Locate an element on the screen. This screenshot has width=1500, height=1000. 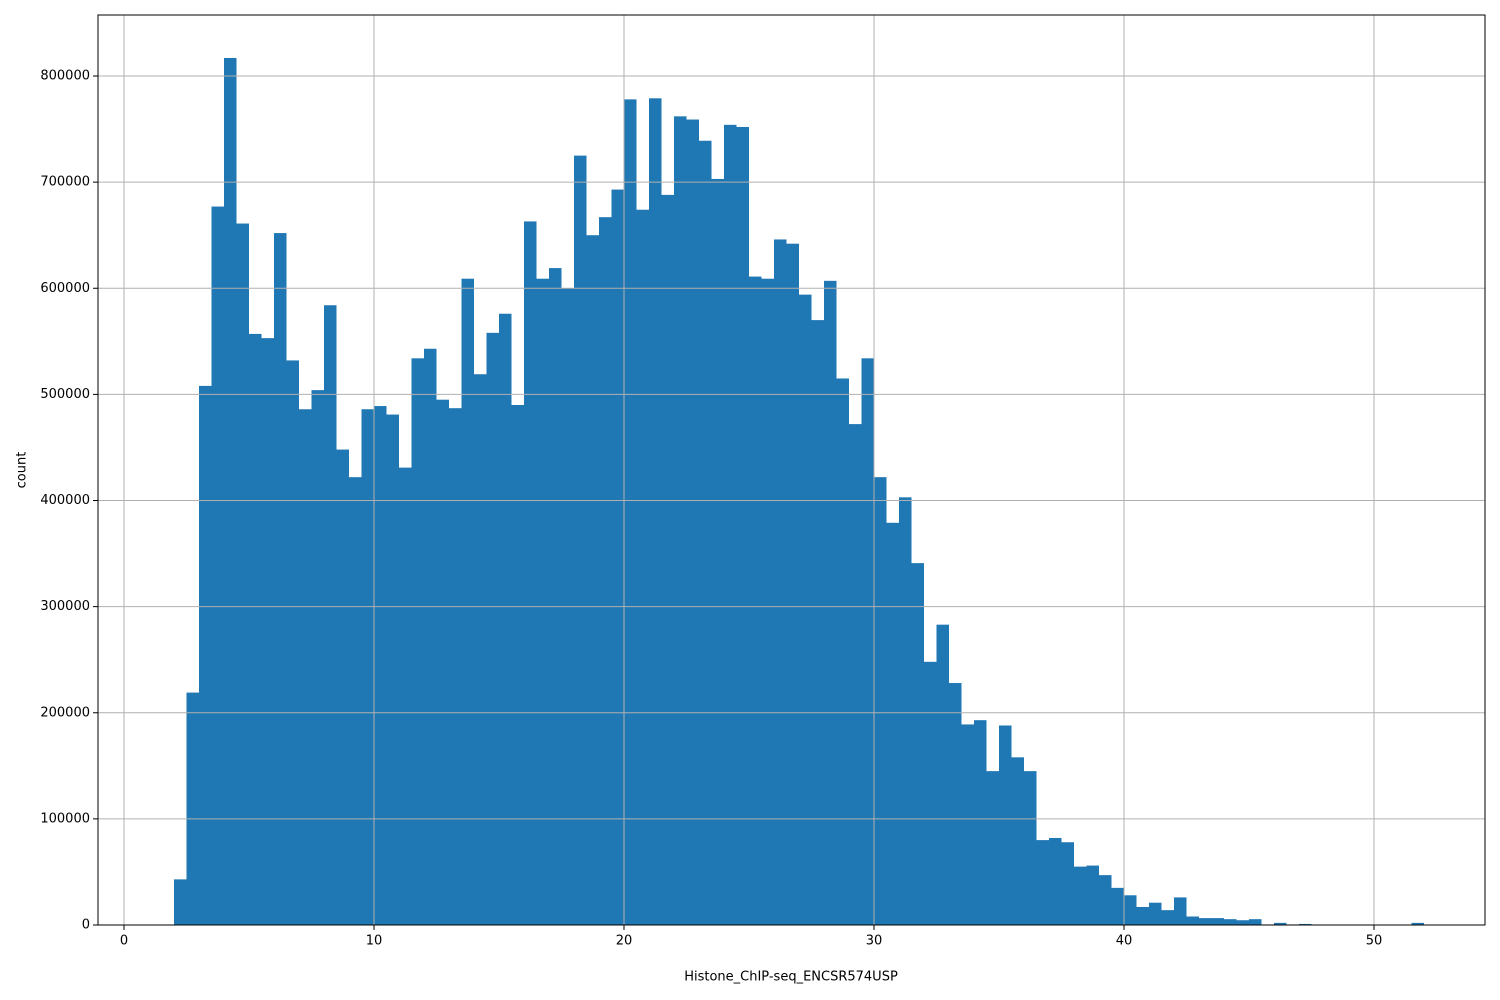
x-tick-label: 0 is located at coordinates (124, 941).